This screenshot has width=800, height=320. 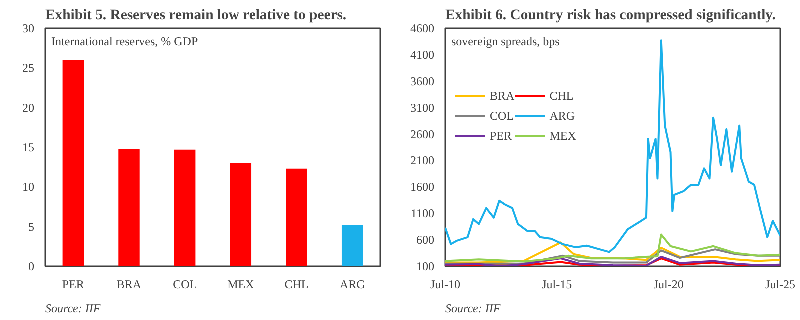 What do you see at coordinates (502, 116) in the screenshot?
I see `legend-label: COL` at bounding box center [502, 116].